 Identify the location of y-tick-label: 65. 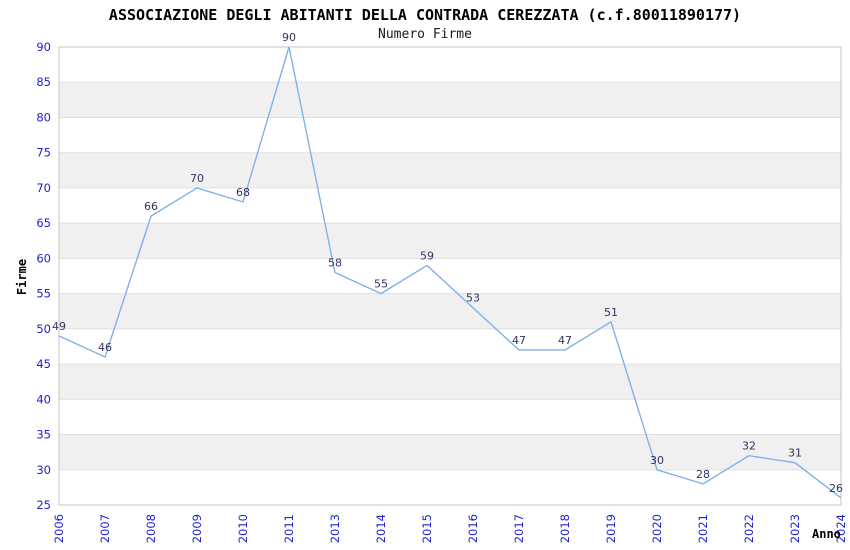
(43, 223).